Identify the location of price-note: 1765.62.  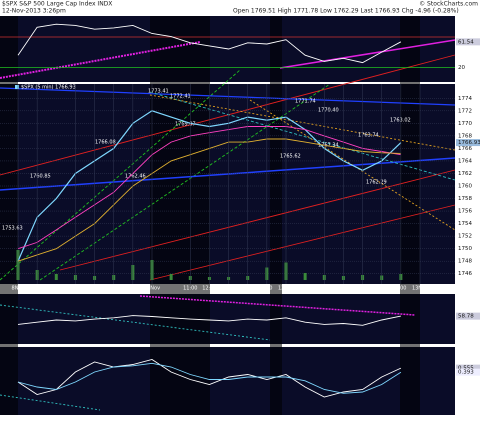
(290, 157).